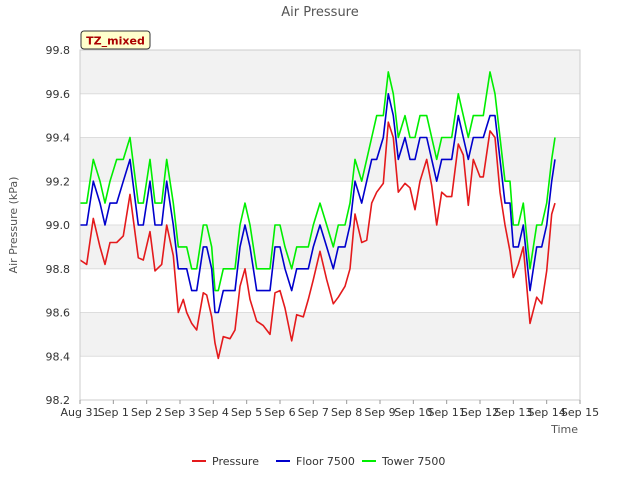  Describe the element at coordinates (113, 412) in the screenshot. I see `x-tick-label: Sep 1` at that location.